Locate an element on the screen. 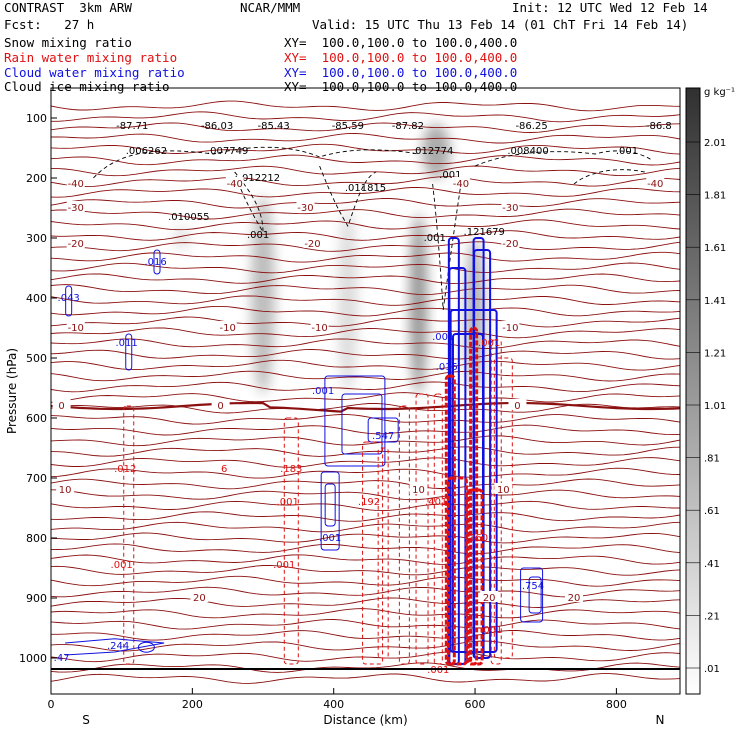 The height and width of the screenshot is (740, 740). cloud-water-label: .547 is located at coordinates (383, 436).